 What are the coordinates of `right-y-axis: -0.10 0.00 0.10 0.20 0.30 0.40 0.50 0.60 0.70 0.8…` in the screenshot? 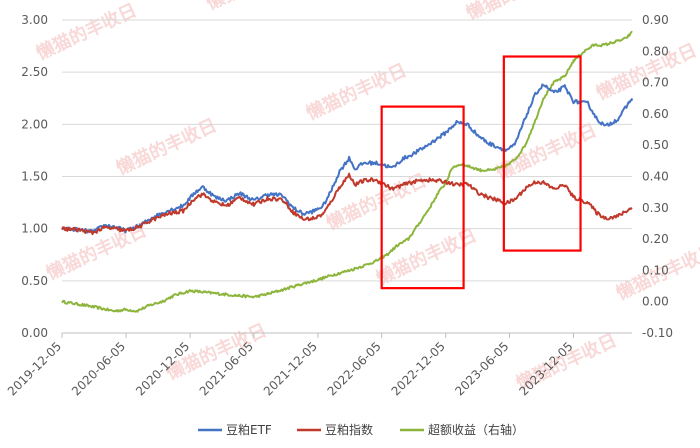 It's located at (657, 176).